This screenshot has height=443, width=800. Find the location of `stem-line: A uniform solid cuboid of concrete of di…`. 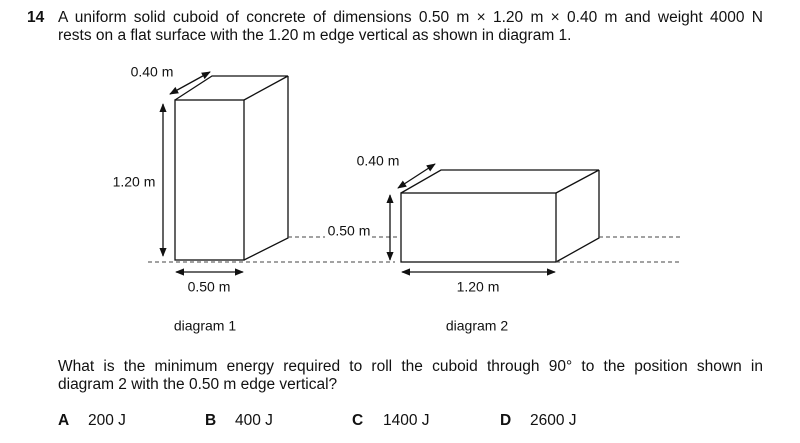

stem-line: A uniform solid cuboid of concrete of di… is located at coordinates (410, 17).